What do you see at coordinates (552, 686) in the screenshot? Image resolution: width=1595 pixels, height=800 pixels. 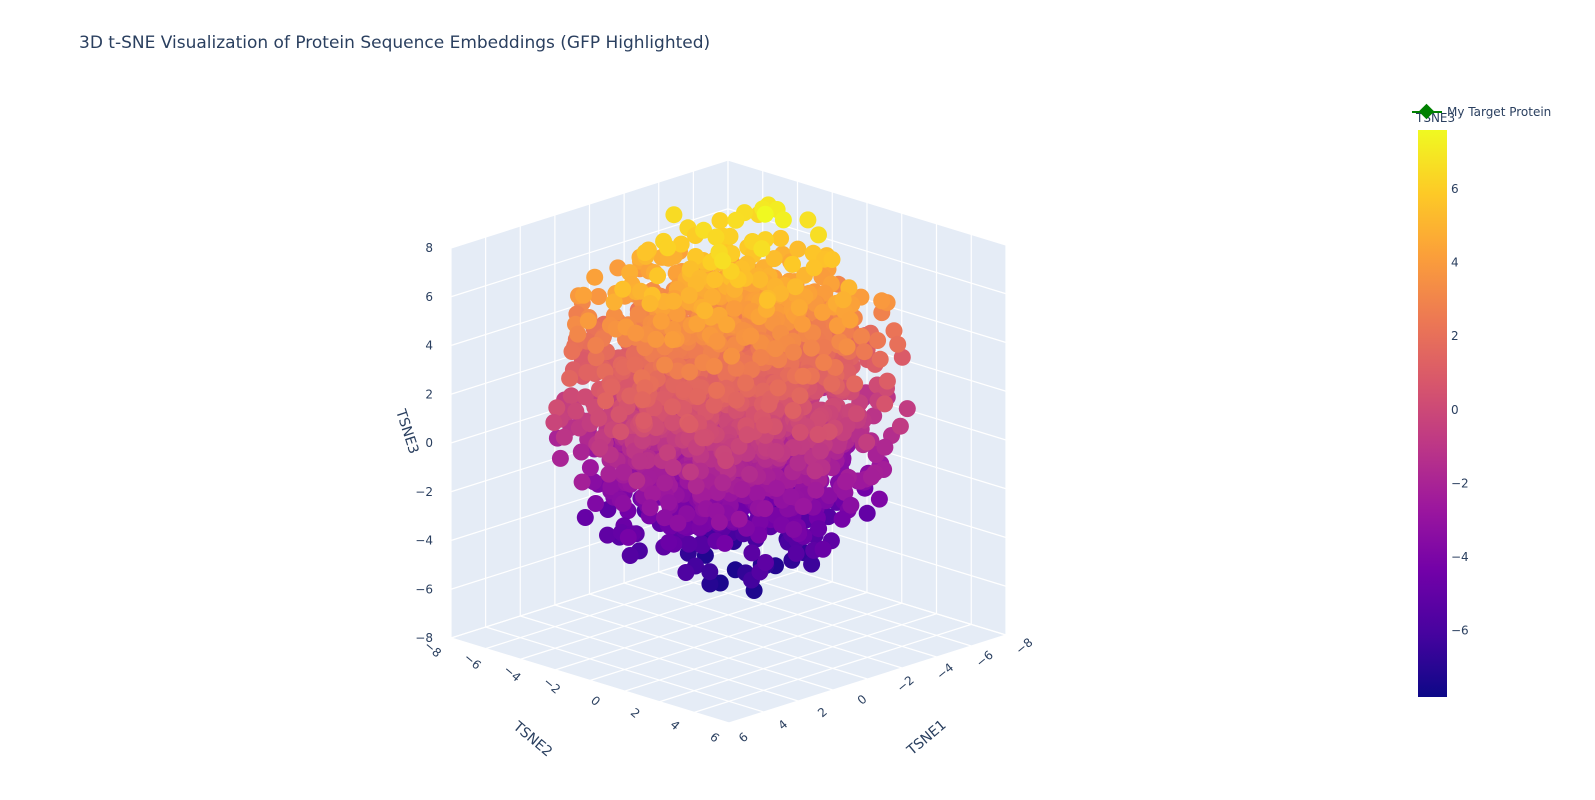 I see `y-tick-label: −2` at bounding box center [552, 686].